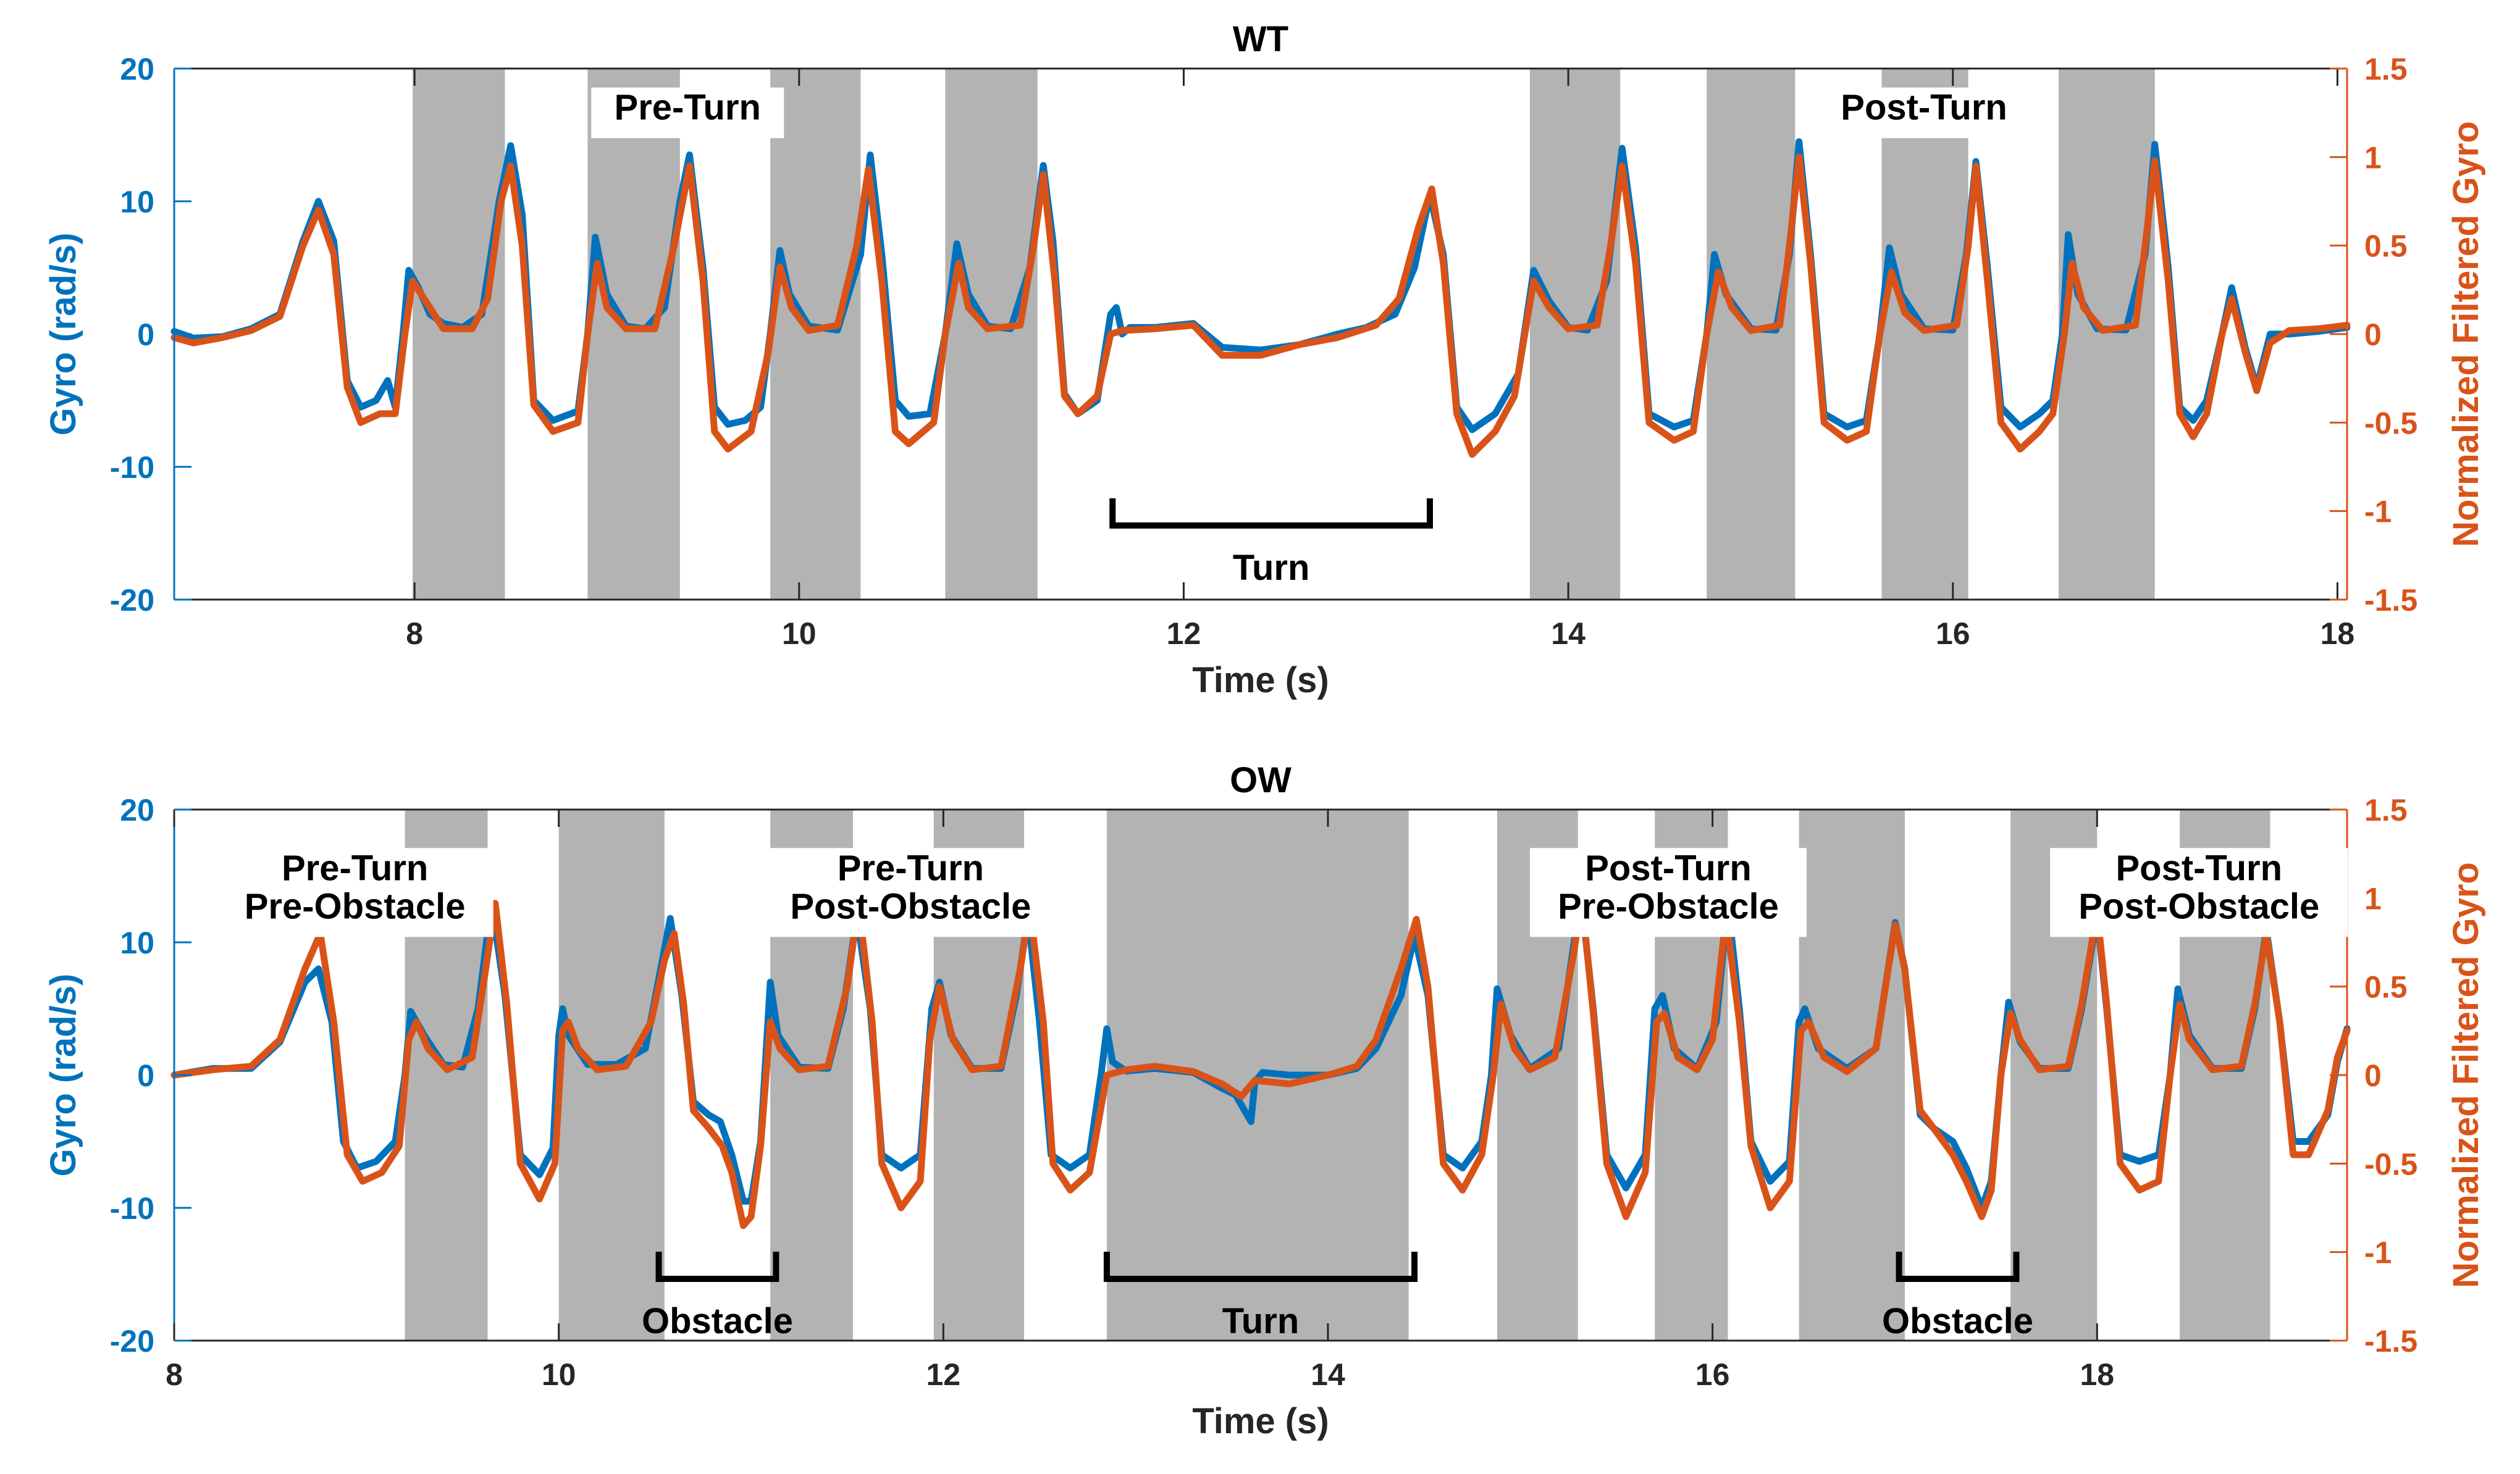 The height and width of the screenshot is (1474, 2520). What do you see at coordinates (1261, 780) in the screenshot?
I see `chart-title: OW` at bounding box center [1261, 780].